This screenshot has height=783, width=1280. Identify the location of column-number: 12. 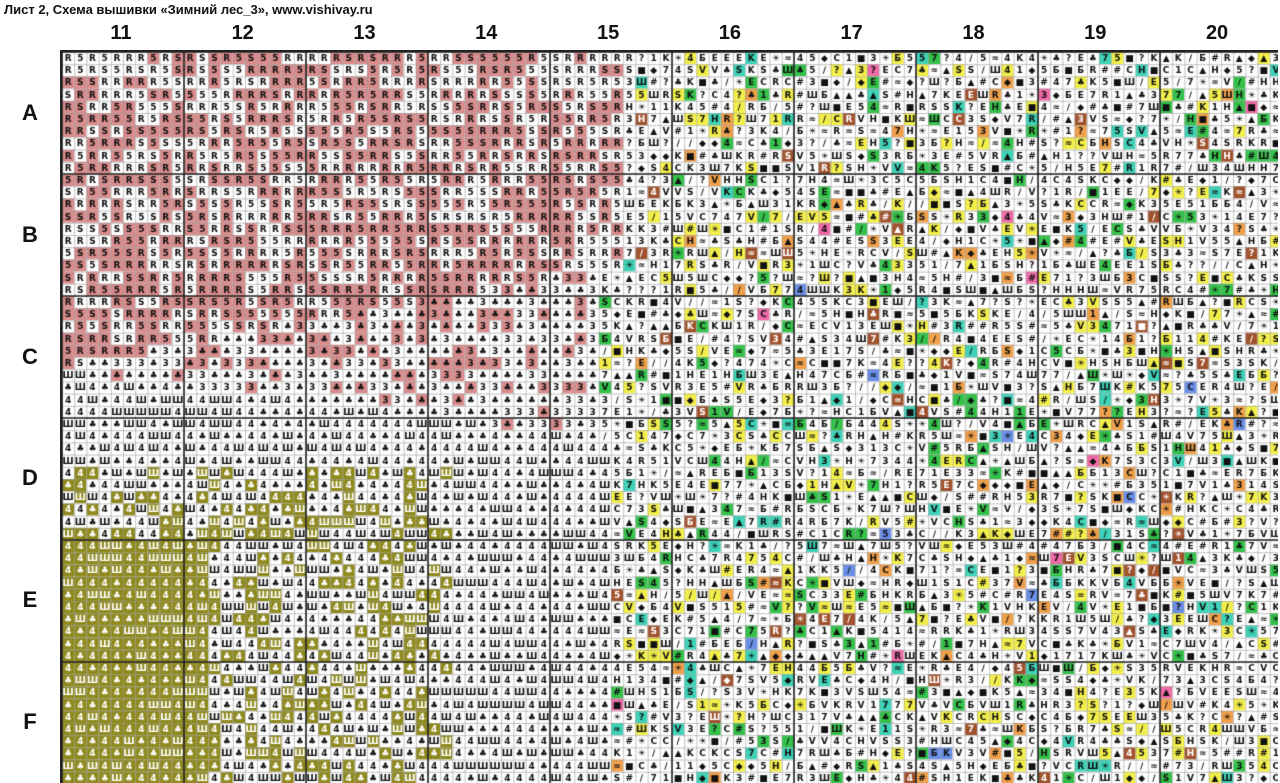
(242, 33).